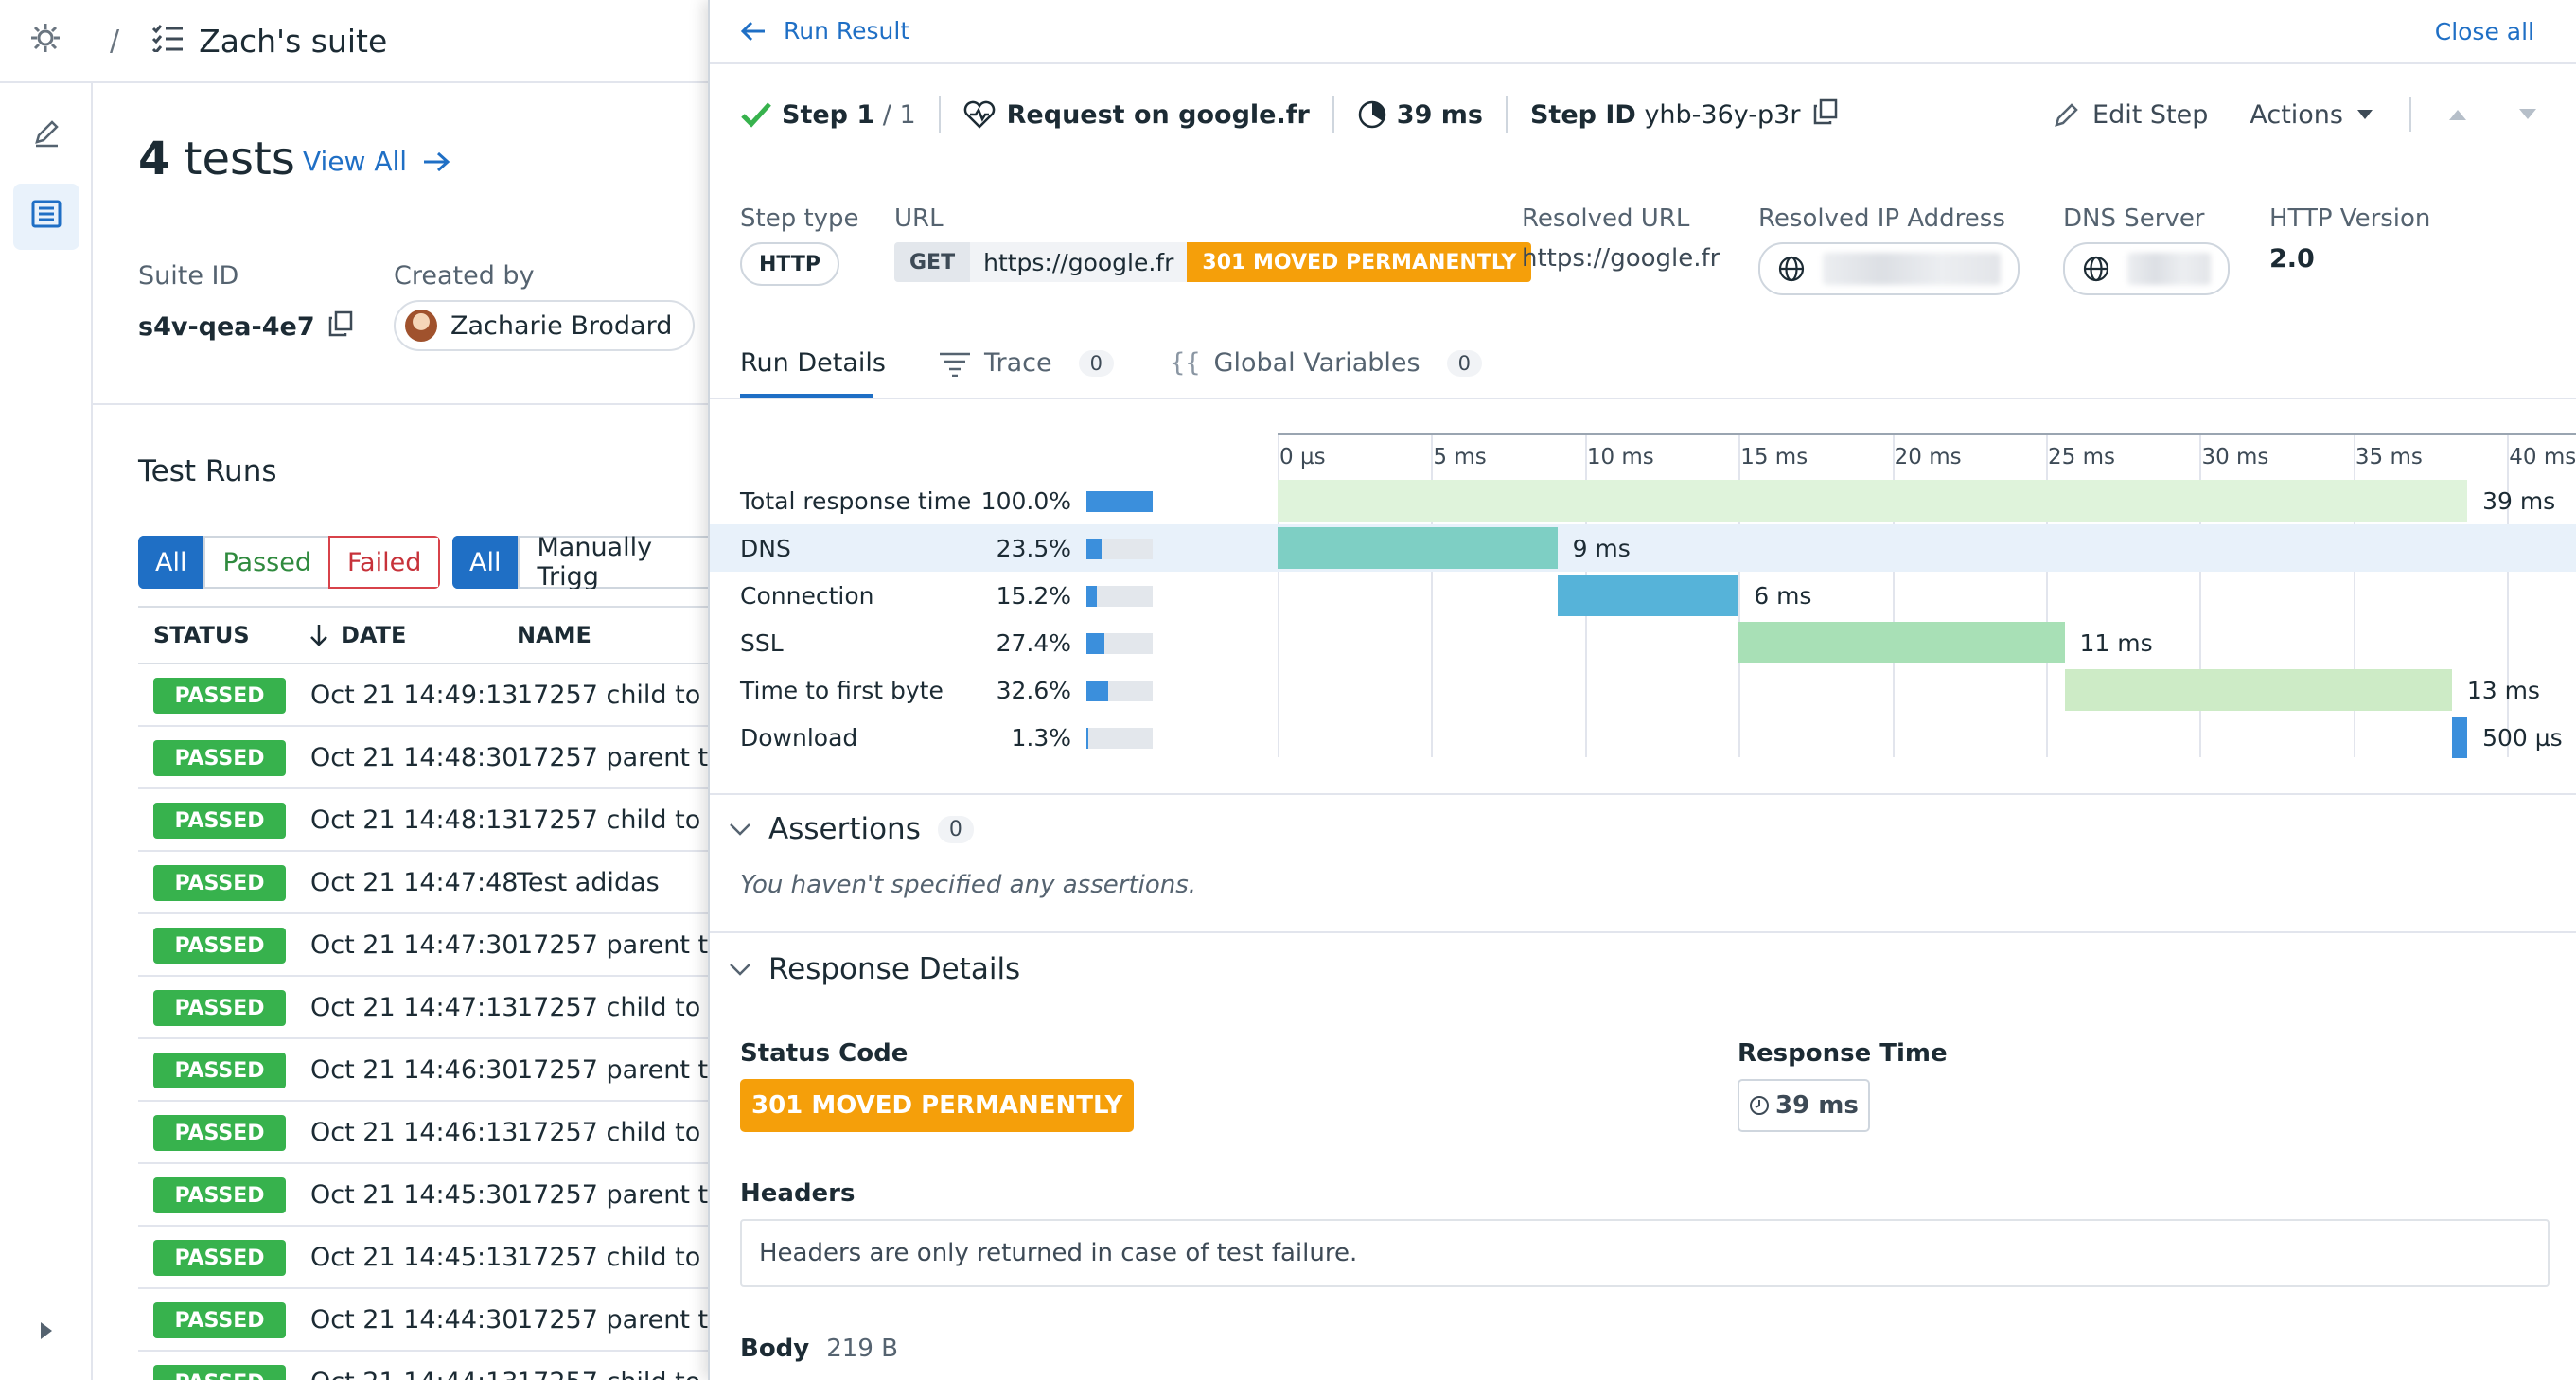  What do you see at coordinates (955, 364) in the screenshot?
I see `trace-icon` at bounding box center [955, 364].